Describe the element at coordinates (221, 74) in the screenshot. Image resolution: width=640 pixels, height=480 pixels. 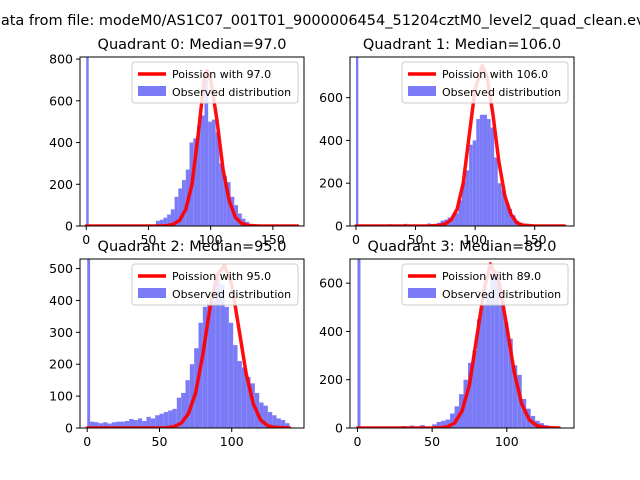
I see `legend-label: Poission with 97.0` at that location.